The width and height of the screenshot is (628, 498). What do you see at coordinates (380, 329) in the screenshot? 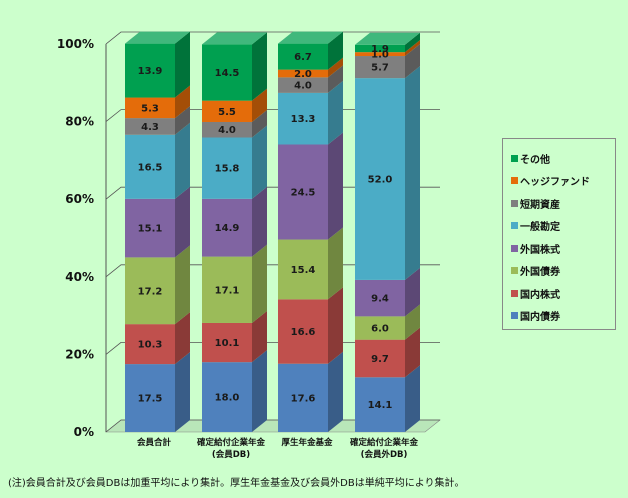
I see `data-label: 6.0` at bounding box center [380, 329].